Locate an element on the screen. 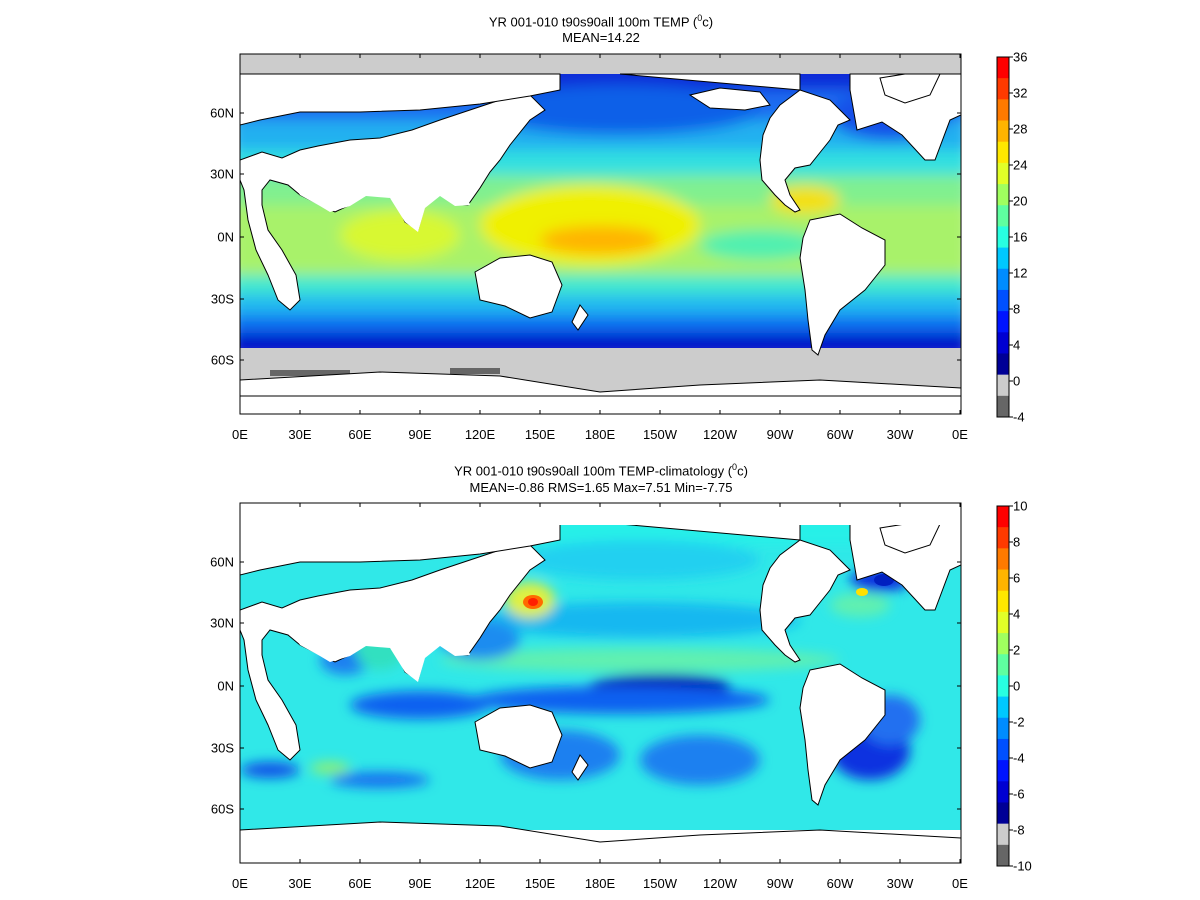 The height and width of the screenshot is (900, 1200). bottom-lon-label: 30E is located at coordinates (300, 883).